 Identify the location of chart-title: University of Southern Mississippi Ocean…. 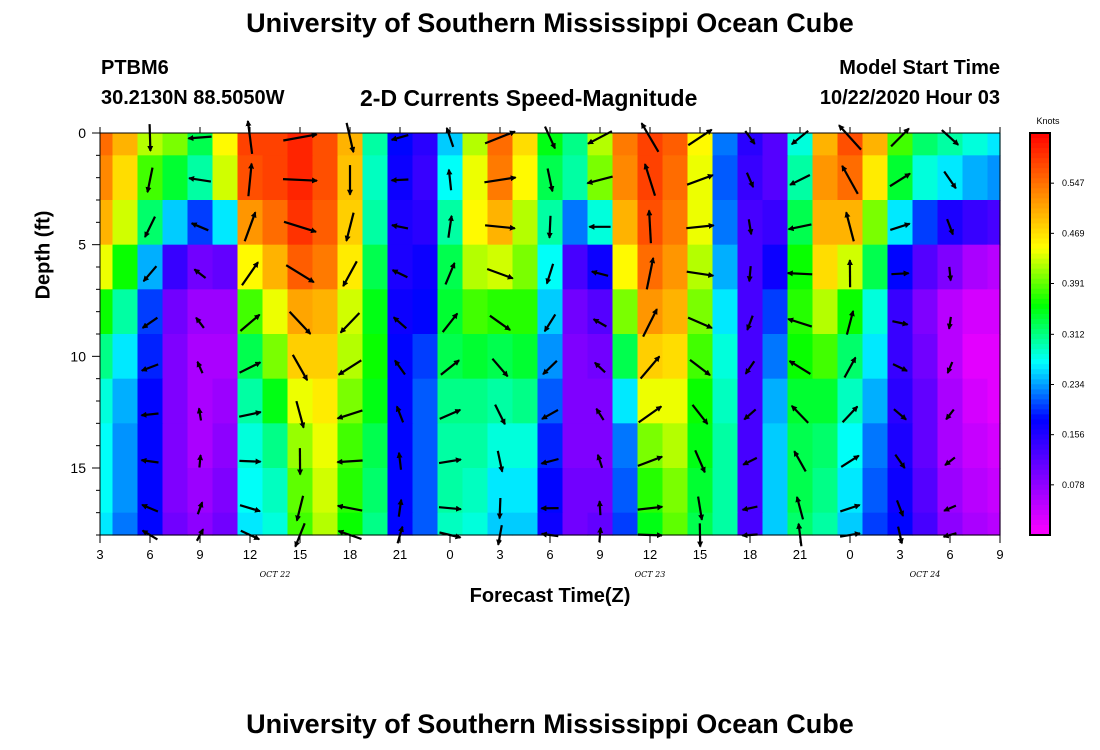
(550, 23).